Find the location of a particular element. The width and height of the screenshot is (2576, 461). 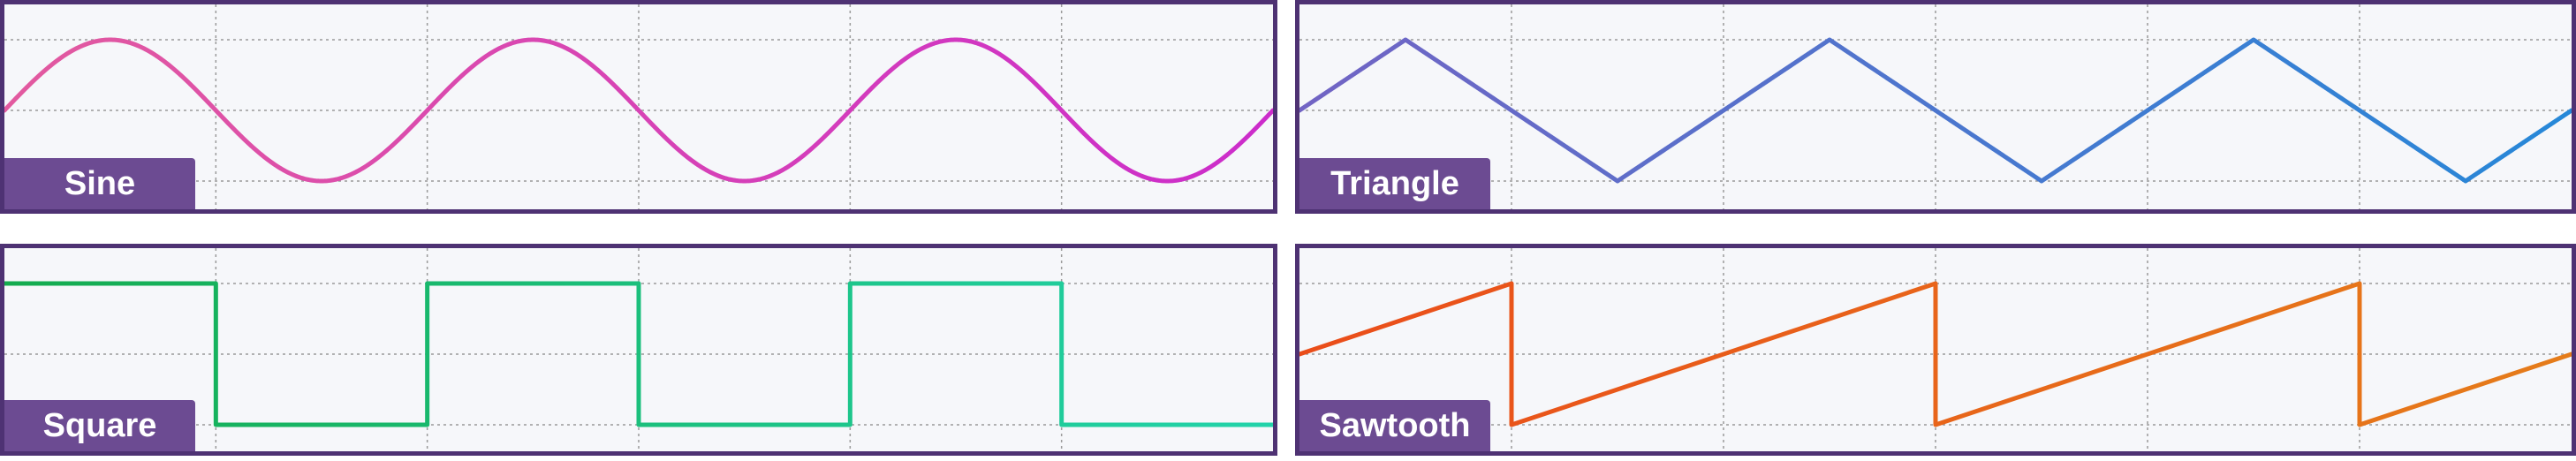

triangle-label: Triangle is located at coordinates (1395, 184).